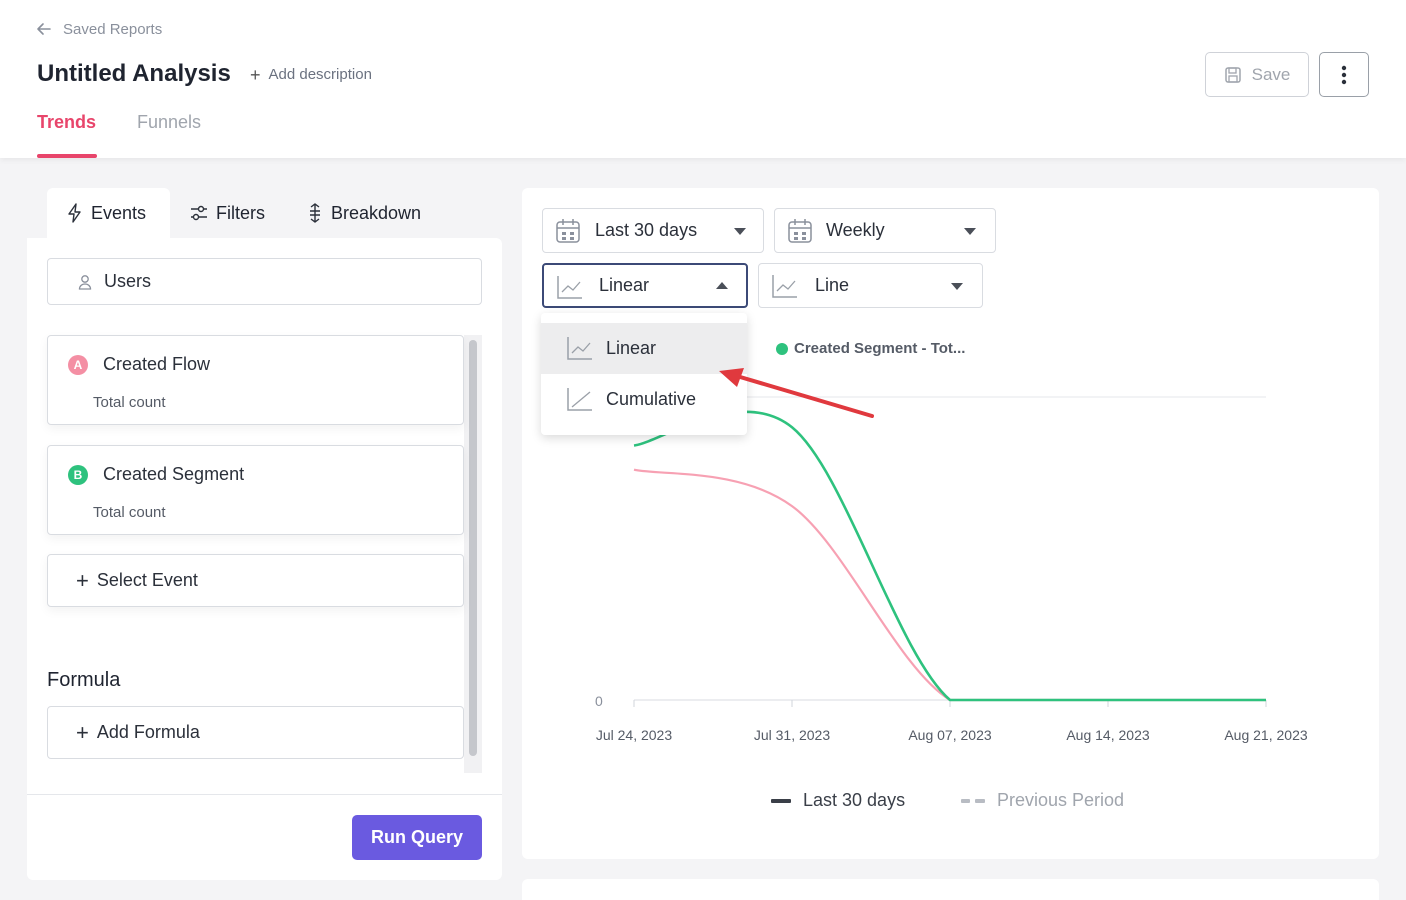 The image size is (1406, 900). What do you see at coordinates (599, 701) in the screenshot?
I see `y-tick-label: 0` at bounding box center [599, 701].